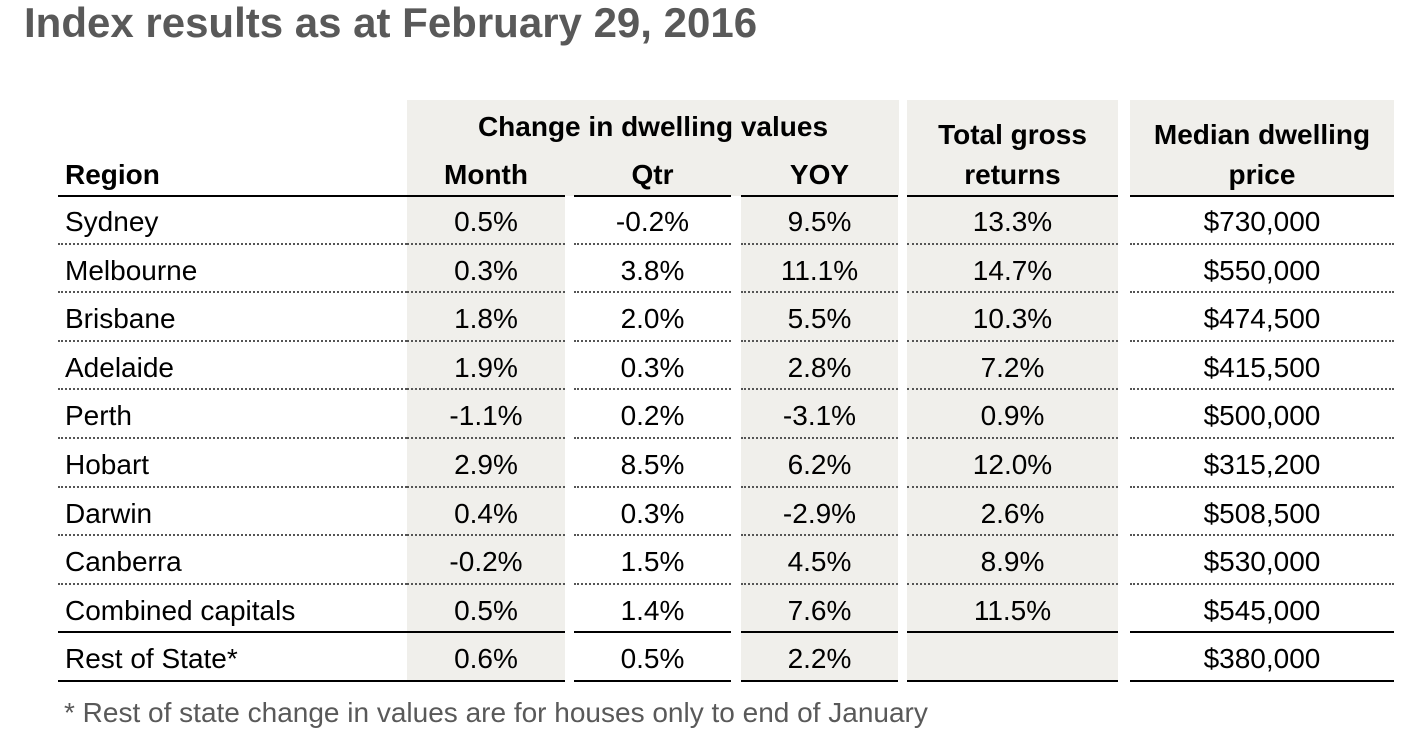 The image size is (1424, 748). I want to click on cell-qtr: 2.0%, so click(652, 319).